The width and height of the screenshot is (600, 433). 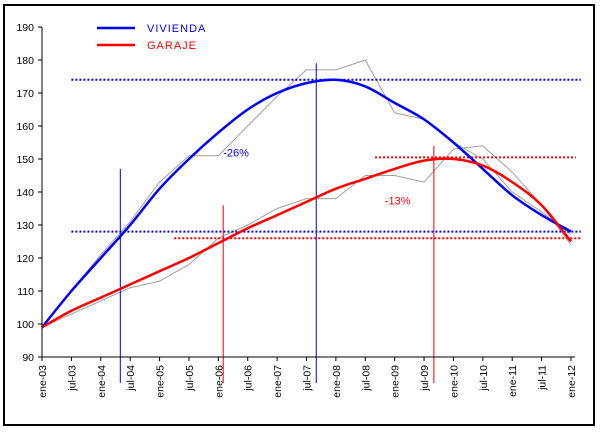 I want to click on y-tick-label: 170, so click(x=25, y=94).